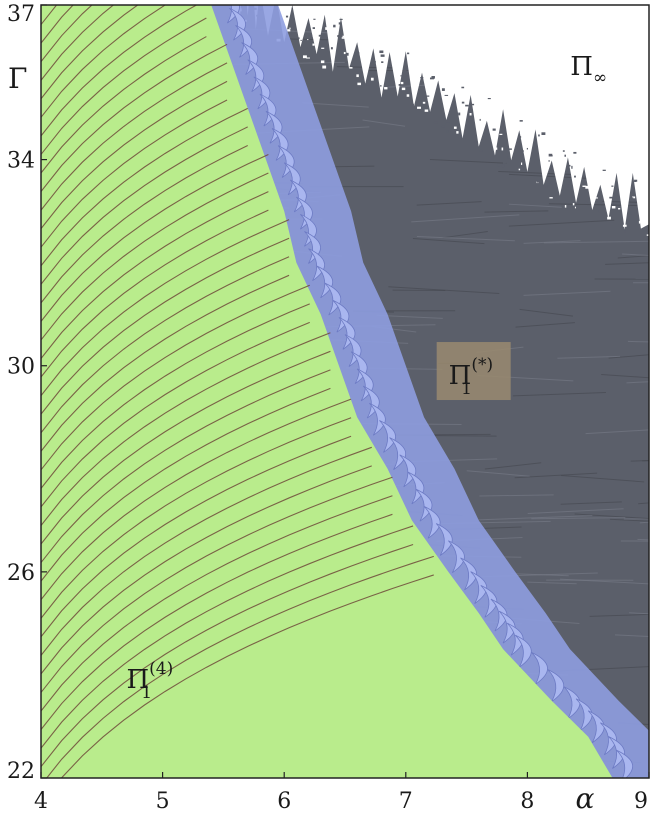 Image resolution: width=651 pixels, height=815 pixels. Describe the element at coordinates (21, 573) in the screenshot. I see `y-tick-label: 26` at that location.